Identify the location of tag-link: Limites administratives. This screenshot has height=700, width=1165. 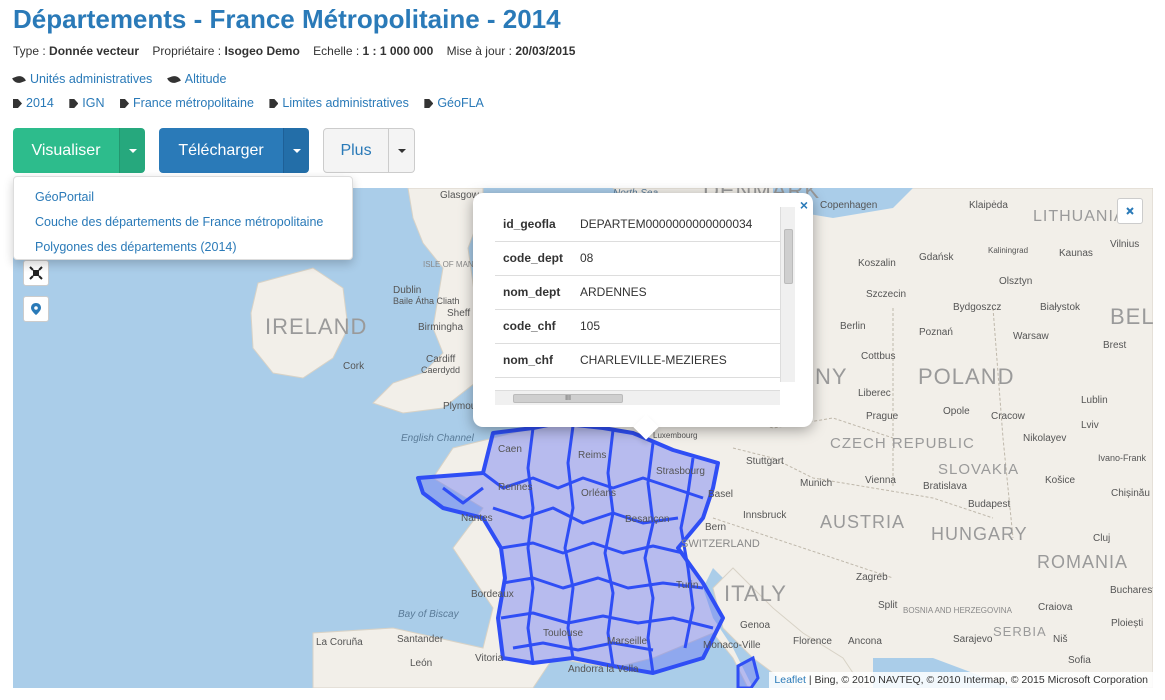
(339, 103).